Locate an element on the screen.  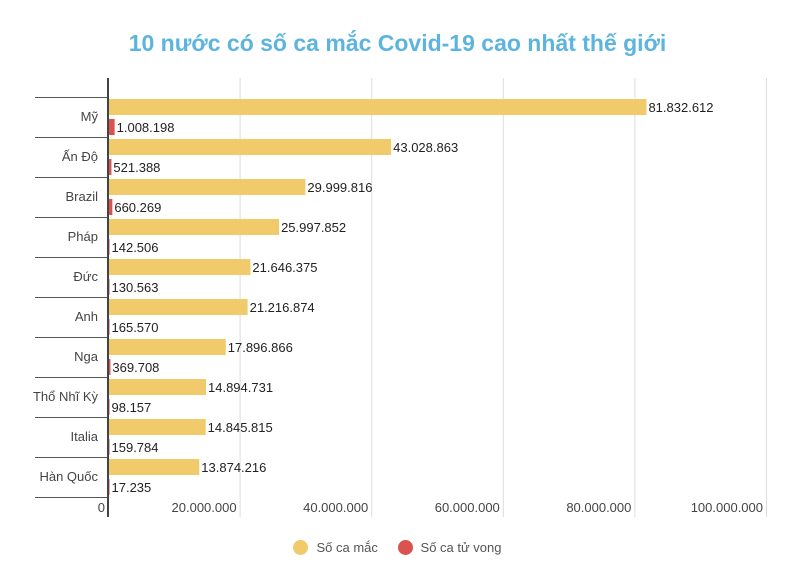
data-label: 21.216.874 is located at coordinates (282, 307).